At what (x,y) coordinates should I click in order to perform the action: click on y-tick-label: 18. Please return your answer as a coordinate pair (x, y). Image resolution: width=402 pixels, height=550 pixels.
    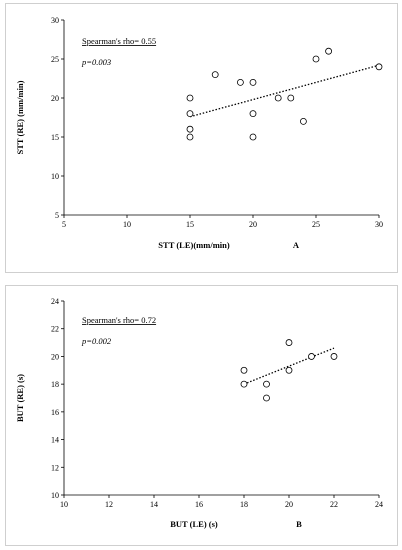
    Looking at the image, I should click on (55, 384).